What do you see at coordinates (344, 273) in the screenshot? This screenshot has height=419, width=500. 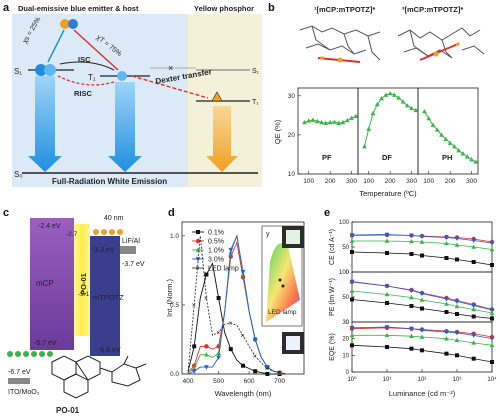 I see `pe-y-tick-label: 100` at bounding box center [344, 273].